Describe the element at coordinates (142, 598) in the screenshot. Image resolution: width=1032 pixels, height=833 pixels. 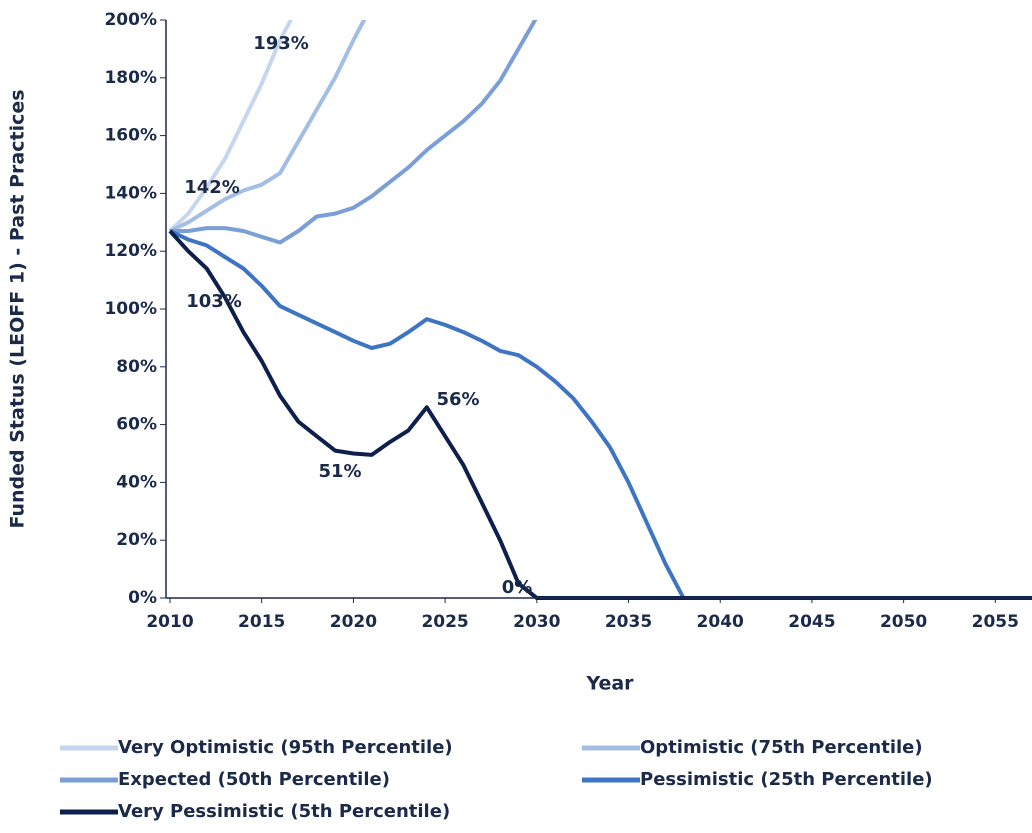
I see `y-tick-label: 0%` at that location.